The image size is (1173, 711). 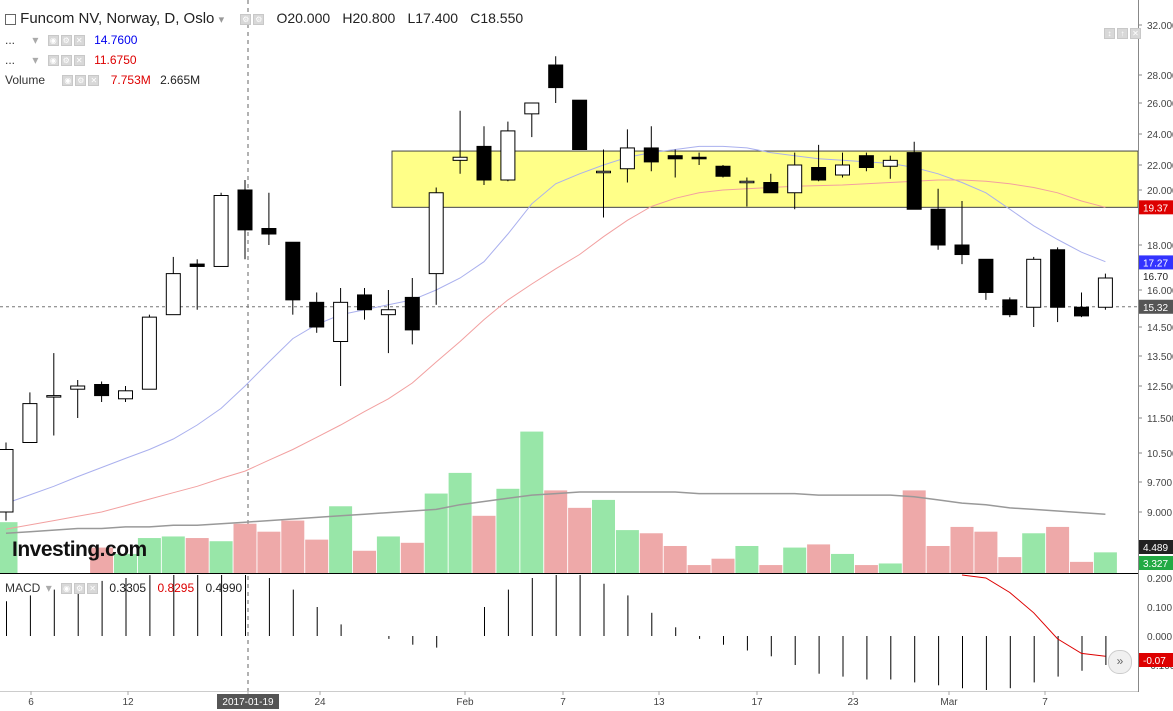 I want to click on y-tick-label: 22.000, so click(x=1160, y=166).